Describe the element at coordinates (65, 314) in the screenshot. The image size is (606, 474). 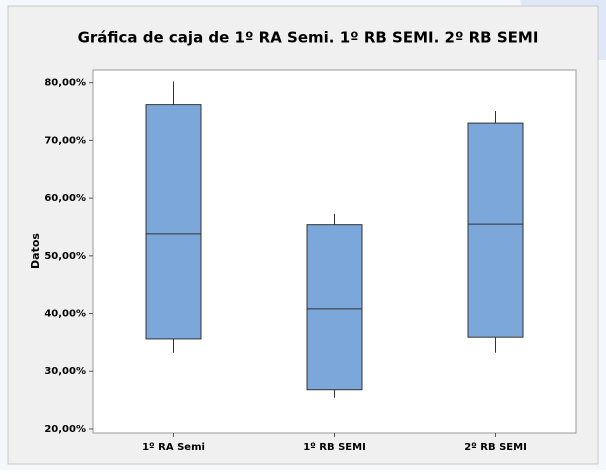
I see `y-tick-label: 40,00%` at that location.